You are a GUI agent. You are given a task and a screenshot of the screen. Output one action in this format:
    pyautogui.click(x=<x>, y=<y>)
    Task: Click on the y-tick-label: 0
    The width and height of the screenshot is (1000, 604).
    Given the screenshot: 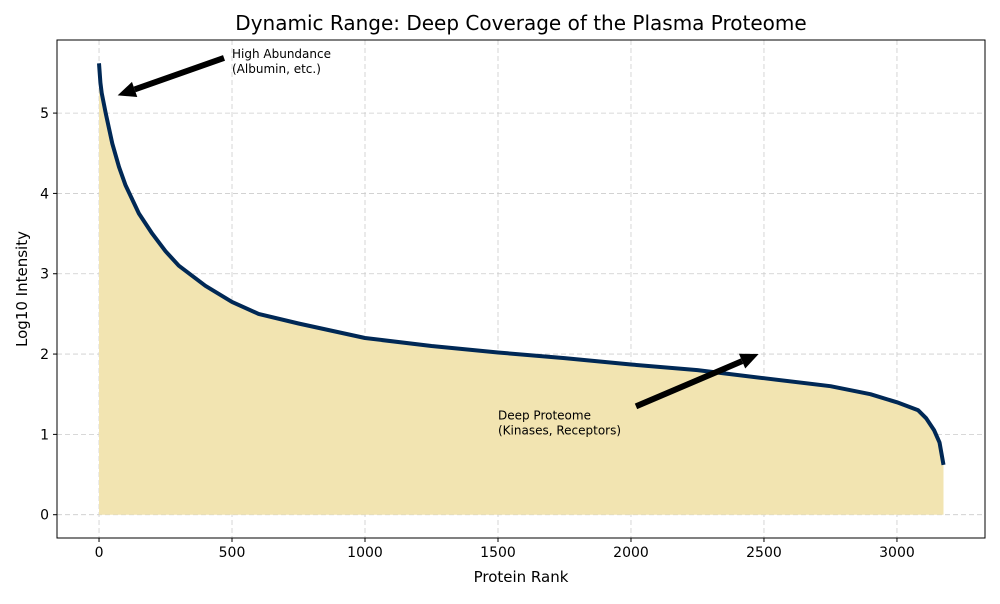 What is the action you would take?
    pyautogui.click(x=44, y=516)
    